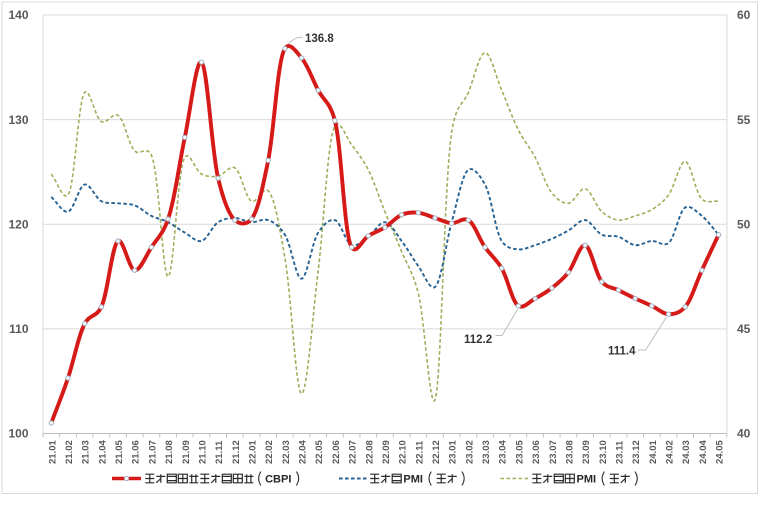 The image size is (762, 505). I want to click on svg-text: 22.09, so click(386, 452).